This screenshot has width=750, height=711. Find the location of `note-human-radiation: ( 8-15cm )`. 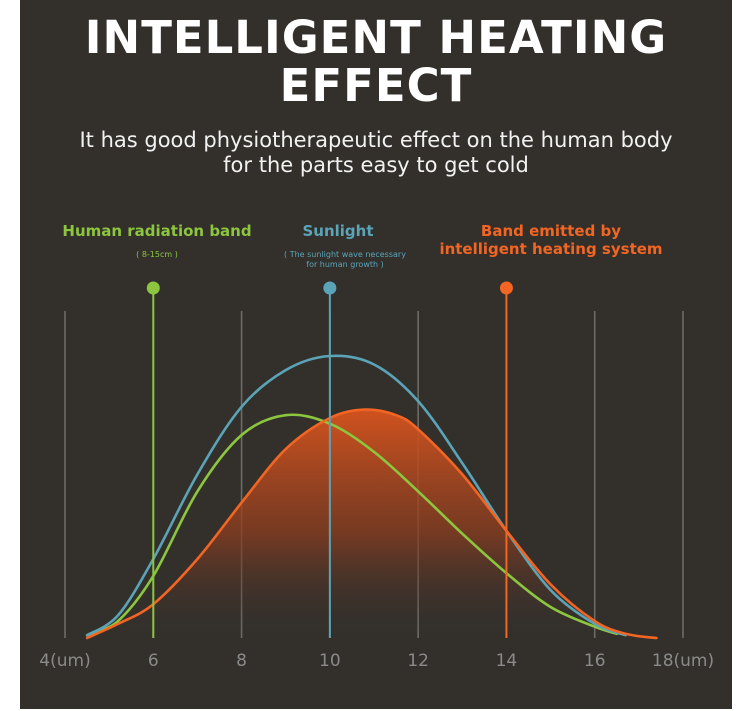

note-human-radiation: ( 8-15cm ) is located at coordinates (157, 254).